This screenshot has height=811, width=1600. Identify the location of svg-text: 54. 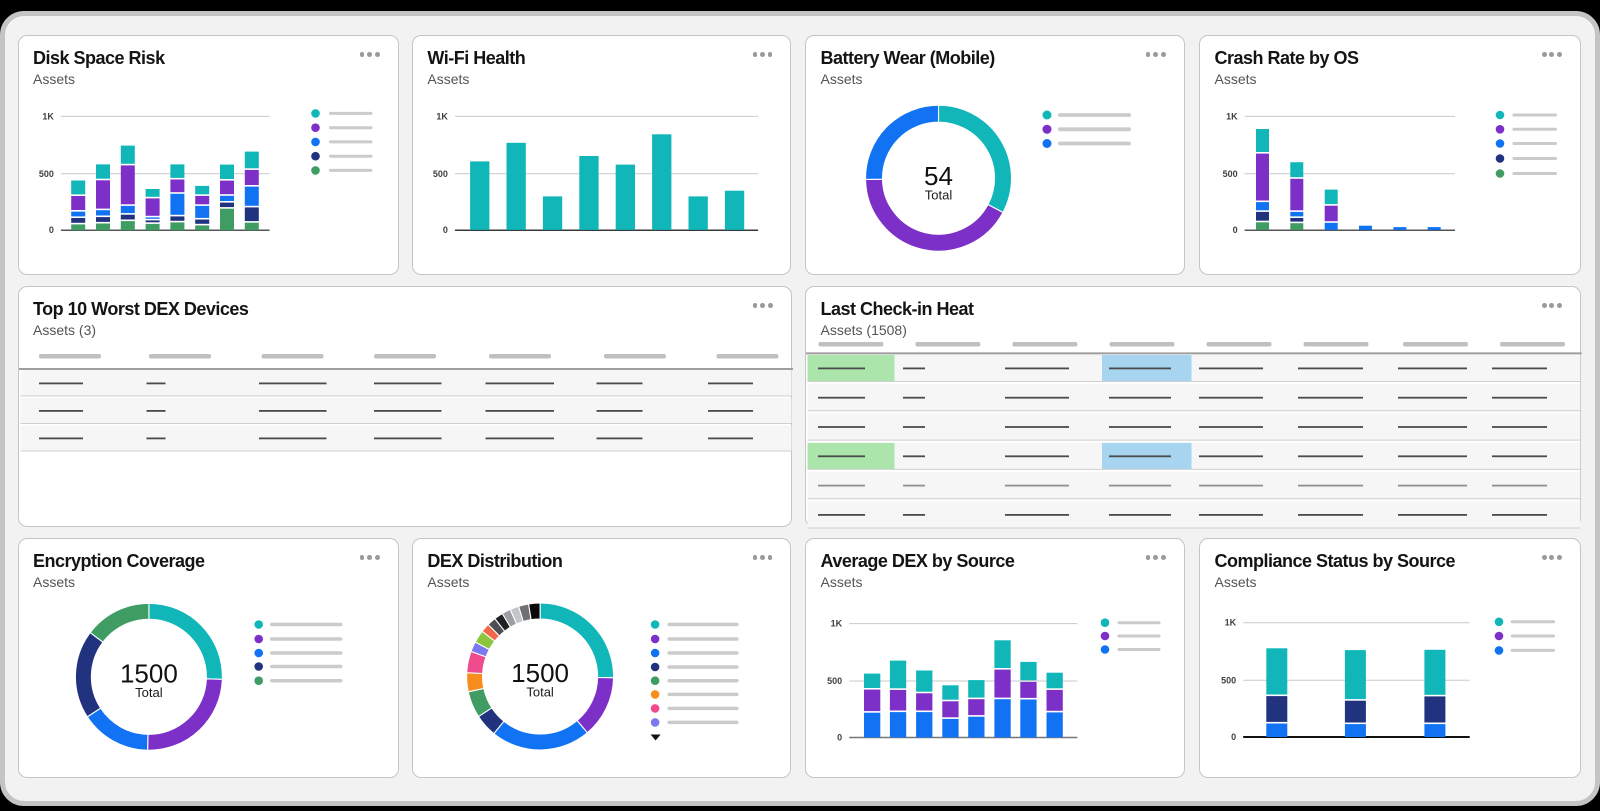
(938, 176).